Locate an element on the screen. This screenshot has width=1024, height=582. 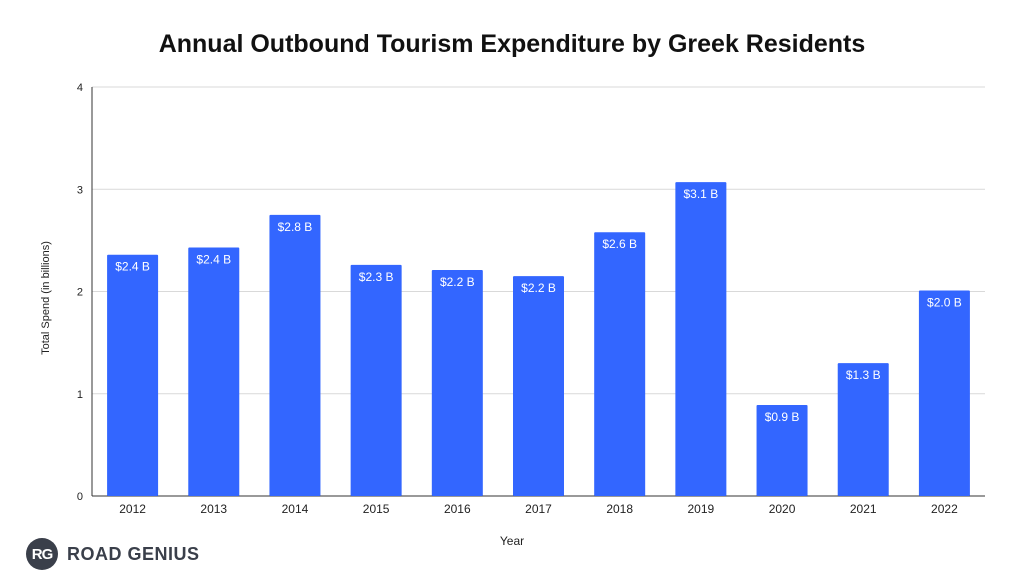
data-label: $2.3 B is located at coordinates (376, 277).